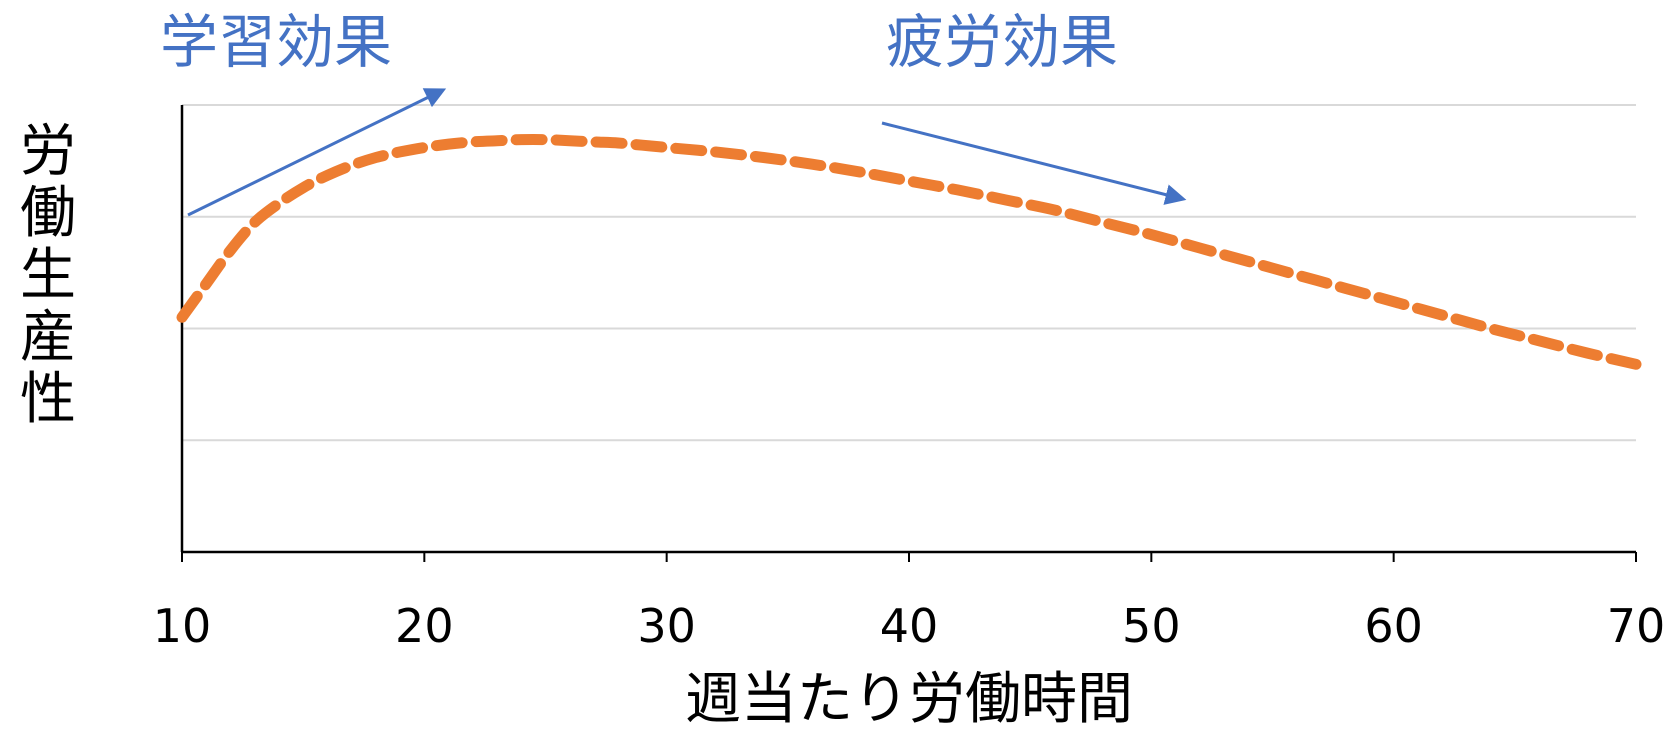 The height and width of the screenshot is (730, 1673). What do you see at coordinates (317, 152) in the screenshot?
I see `annotation-learning-arrow` at bounding box center [317, 152].